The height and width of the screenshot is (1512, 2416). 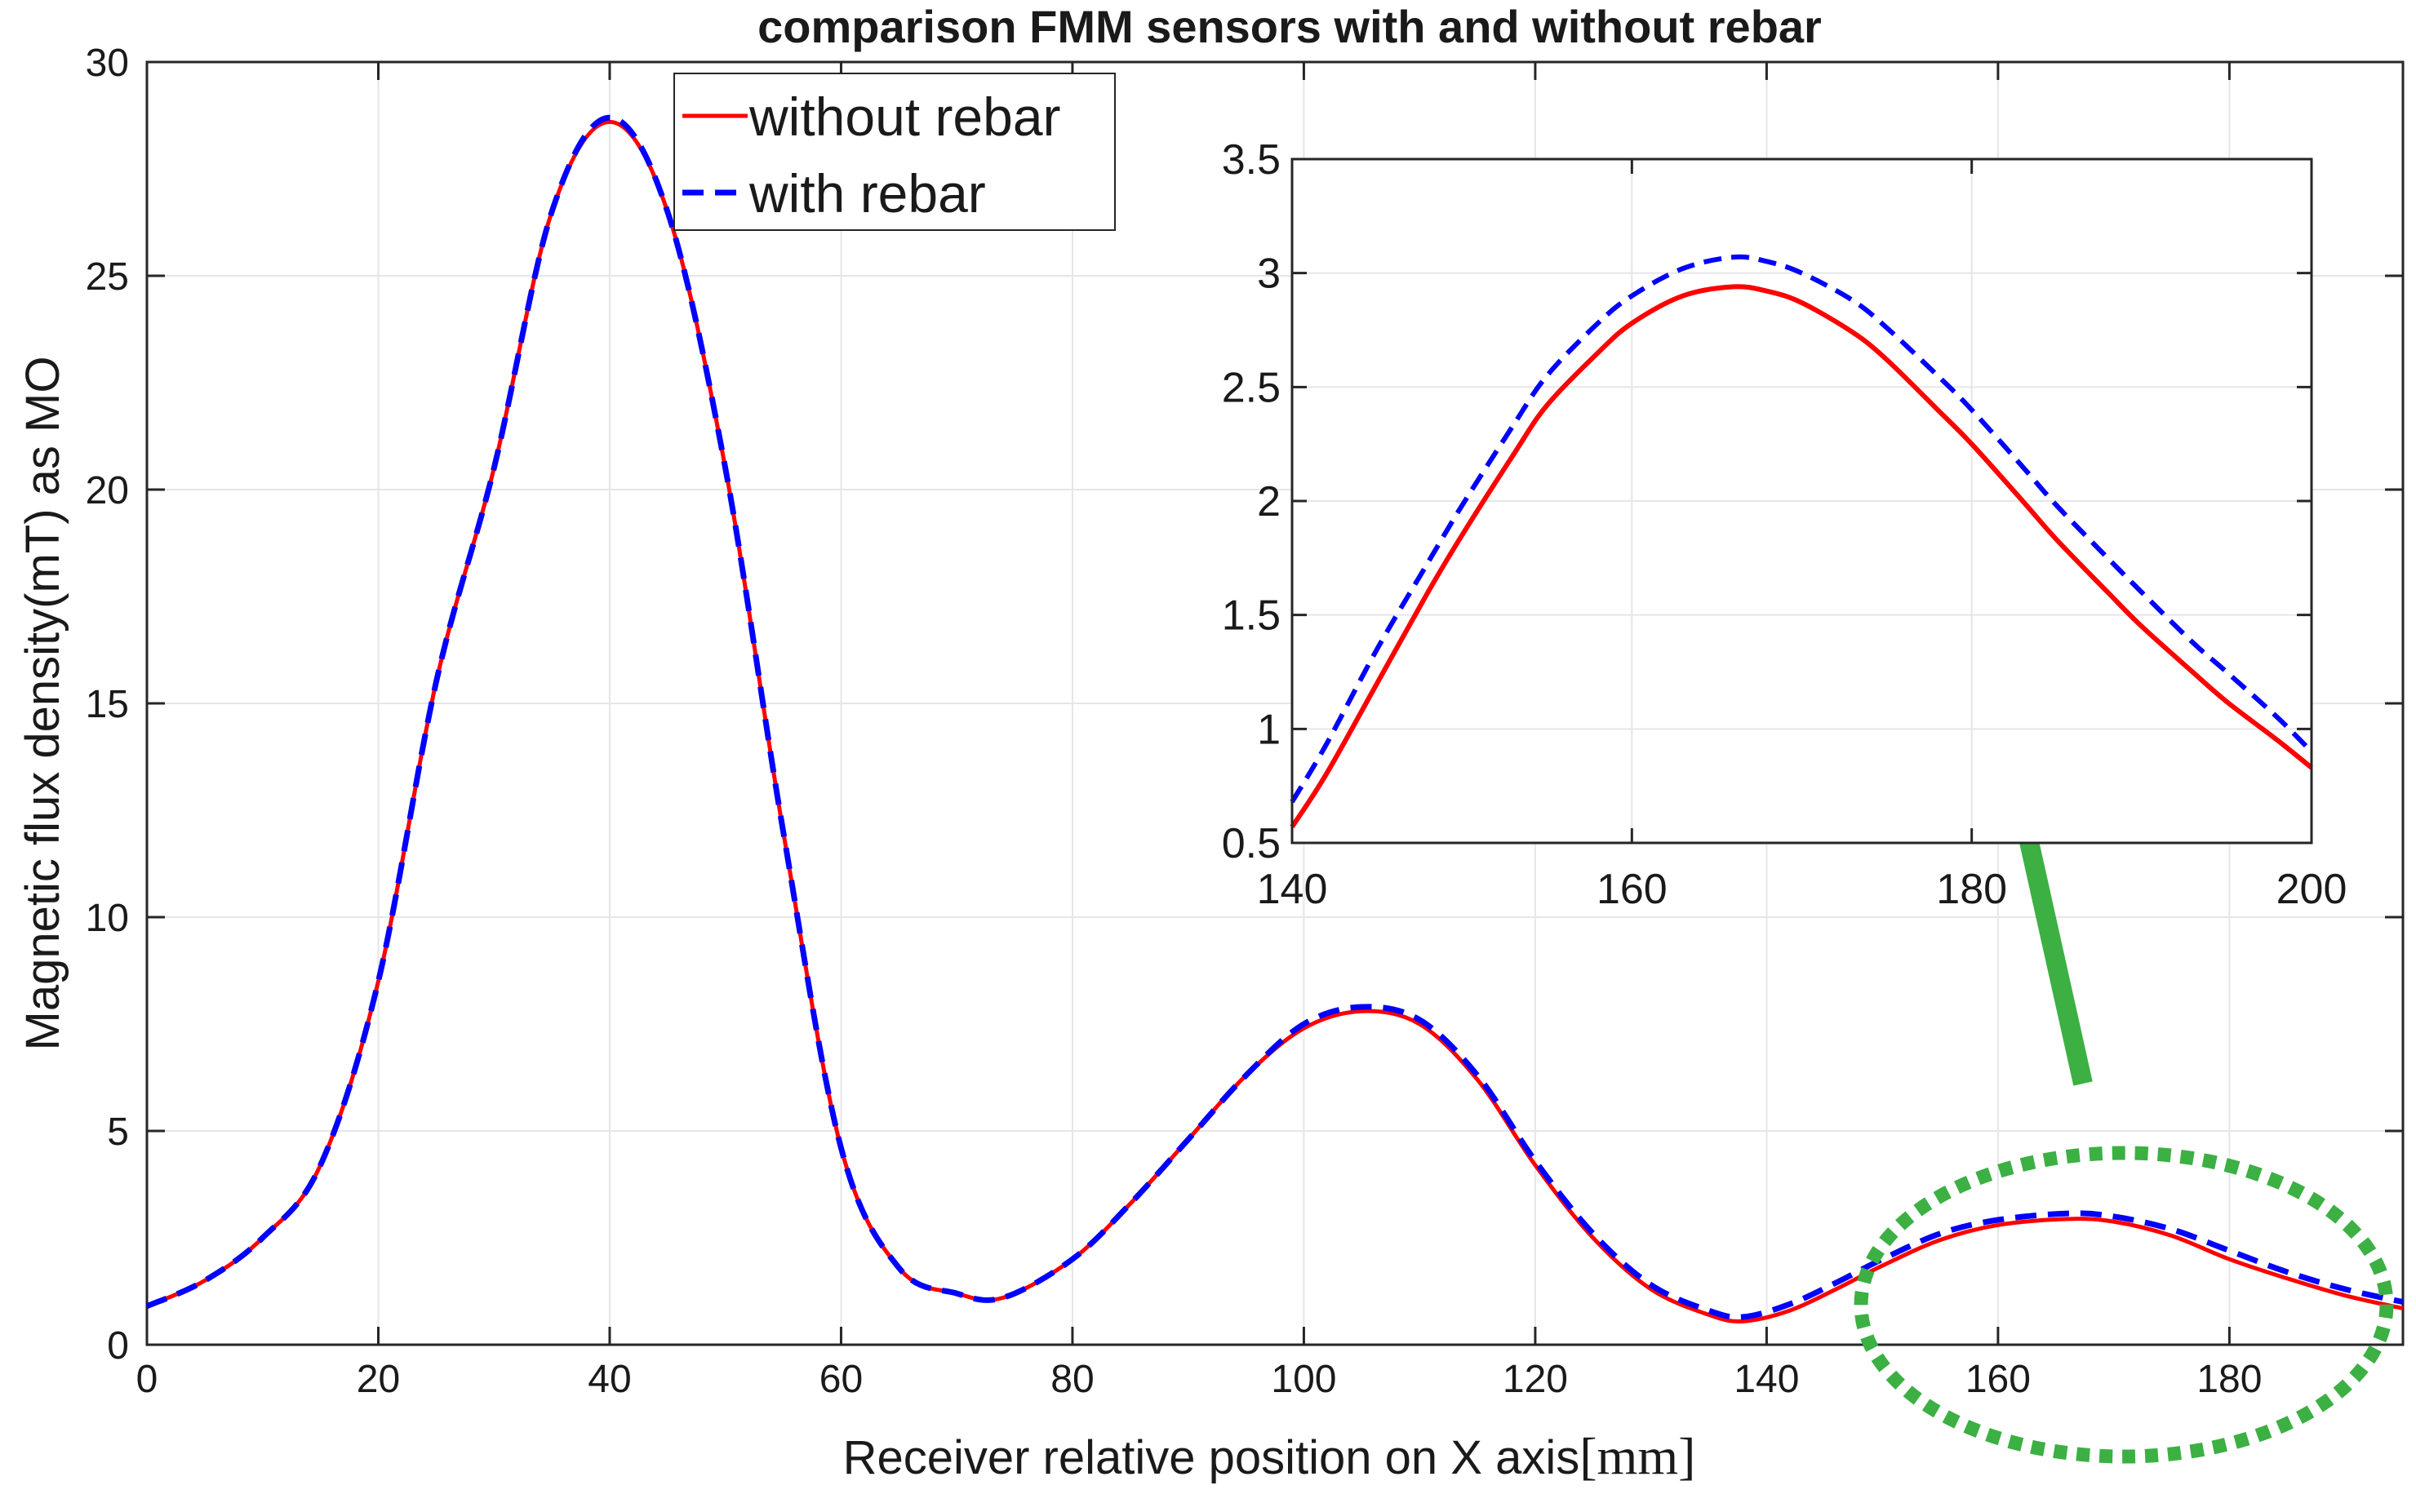 What do you see at coordinates (1251, 387) in the screenshot?
I see `inset-y-tick-label: 2.5` at bounding box center [1251, 387].